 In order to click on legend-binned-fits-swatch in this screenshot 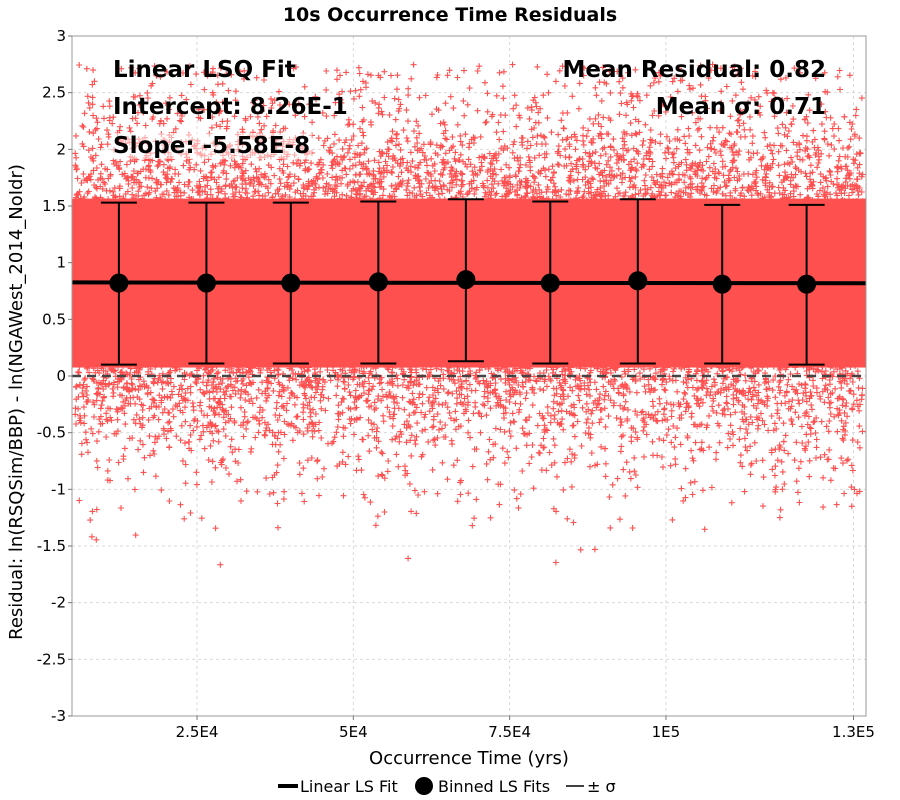, I will do `click(424, 786)`.